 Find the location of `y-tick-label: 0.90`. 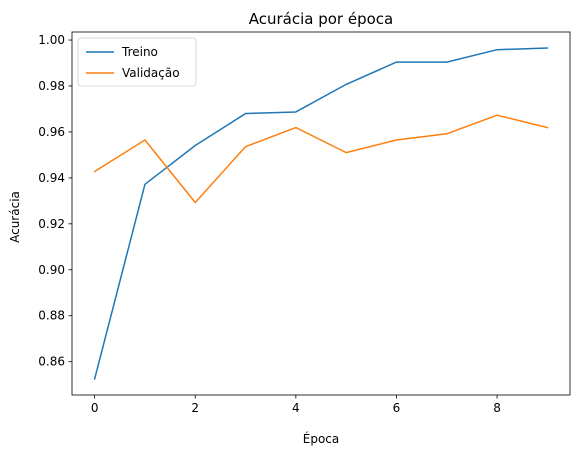

y-tick-label: 0.90 is located at coordinates (51, 270).